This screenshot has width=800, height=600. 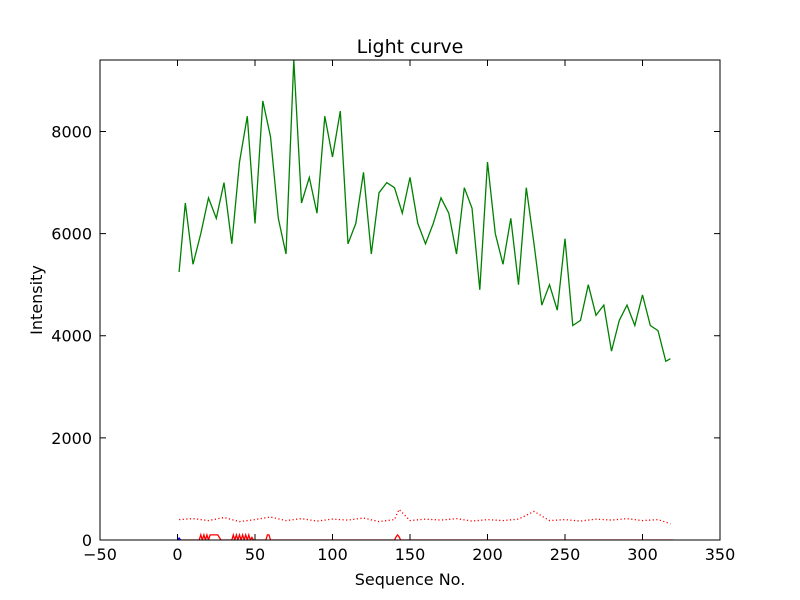 What do you see at coordinates (565, 554) in the screenshot?
I see `x-tick-label: 250` at bounding box center [565, 554].